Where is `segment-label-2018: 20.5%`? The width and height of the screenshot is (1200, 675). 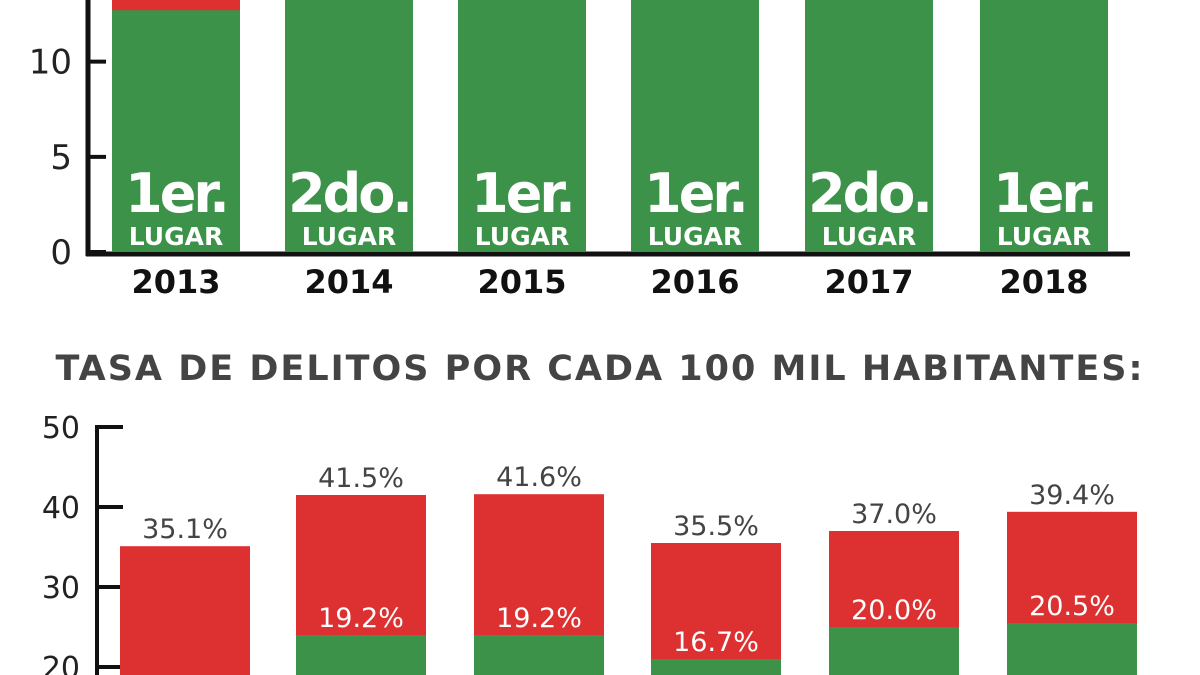
segment-label-2018: 20.5% is located at coordinates (1072, 606).